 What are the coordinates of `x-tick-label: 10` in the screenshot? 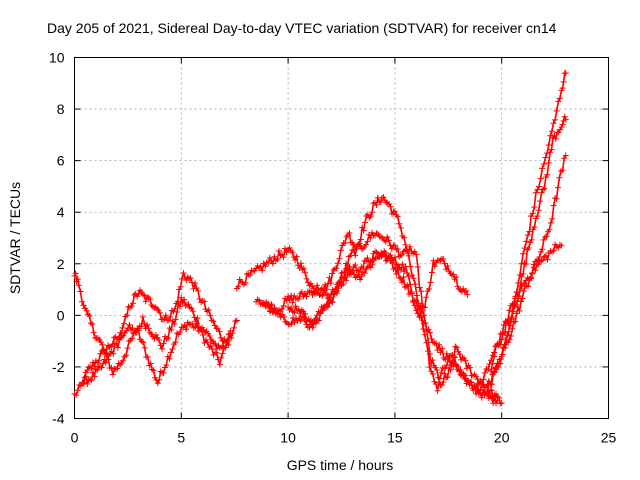 It's located at (288, 438).